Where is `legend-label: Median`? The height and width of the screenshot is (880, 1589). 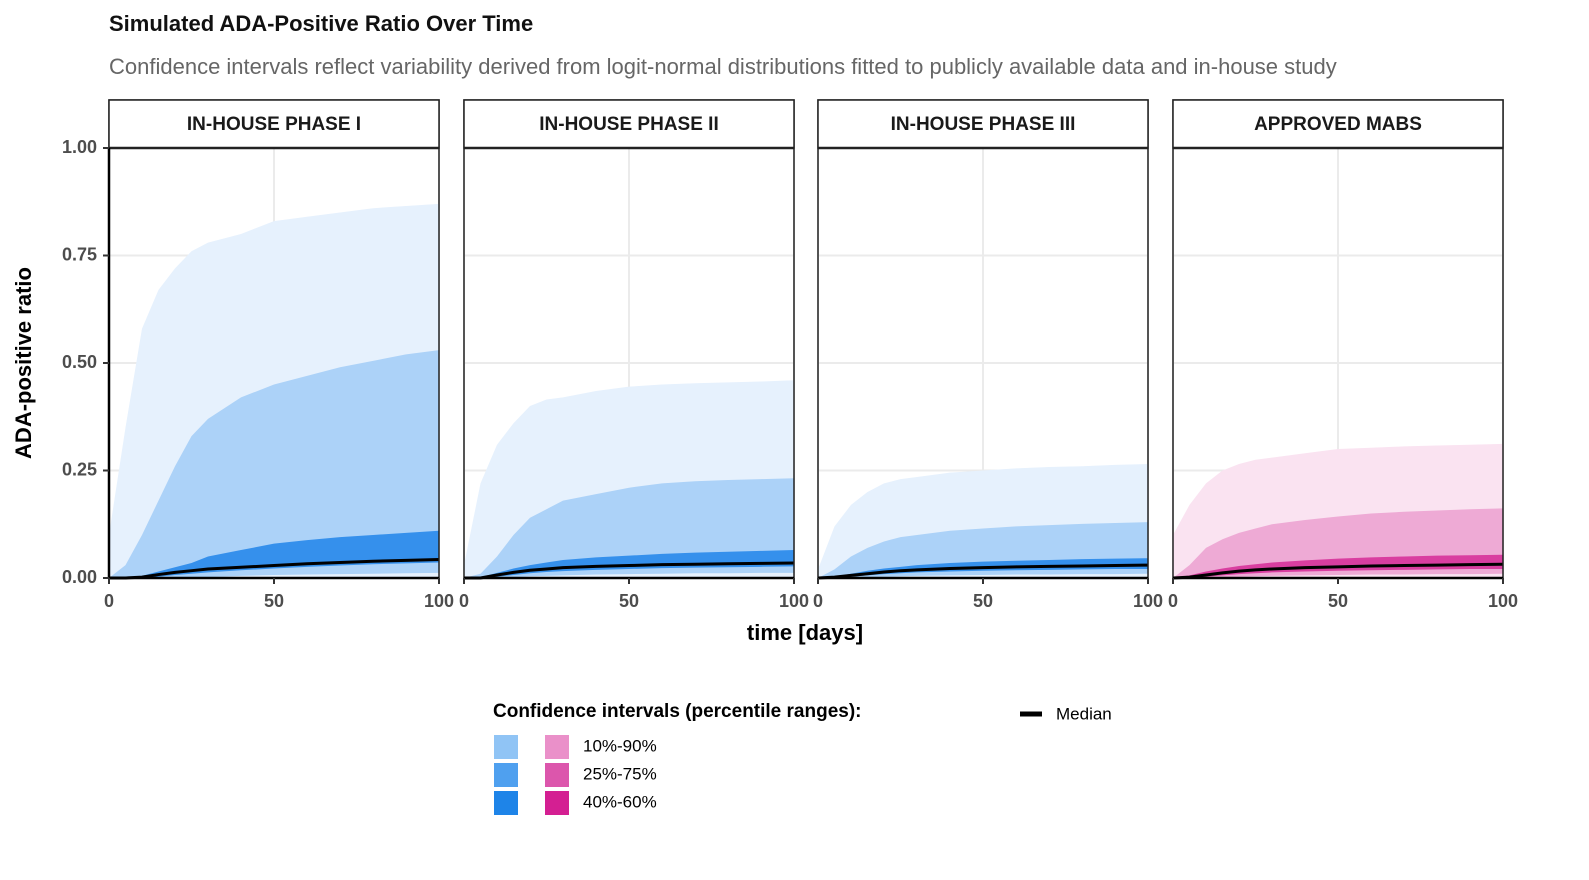
legend-label: Median is located at coordinates (1084, 713).